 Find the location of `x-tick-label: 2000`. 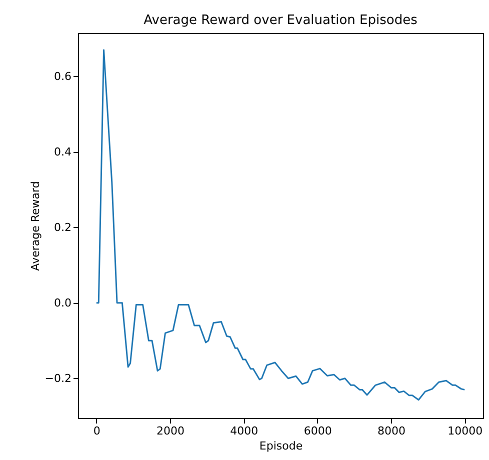

x-tick-label: 2000 is located at coordinates (170, 431).